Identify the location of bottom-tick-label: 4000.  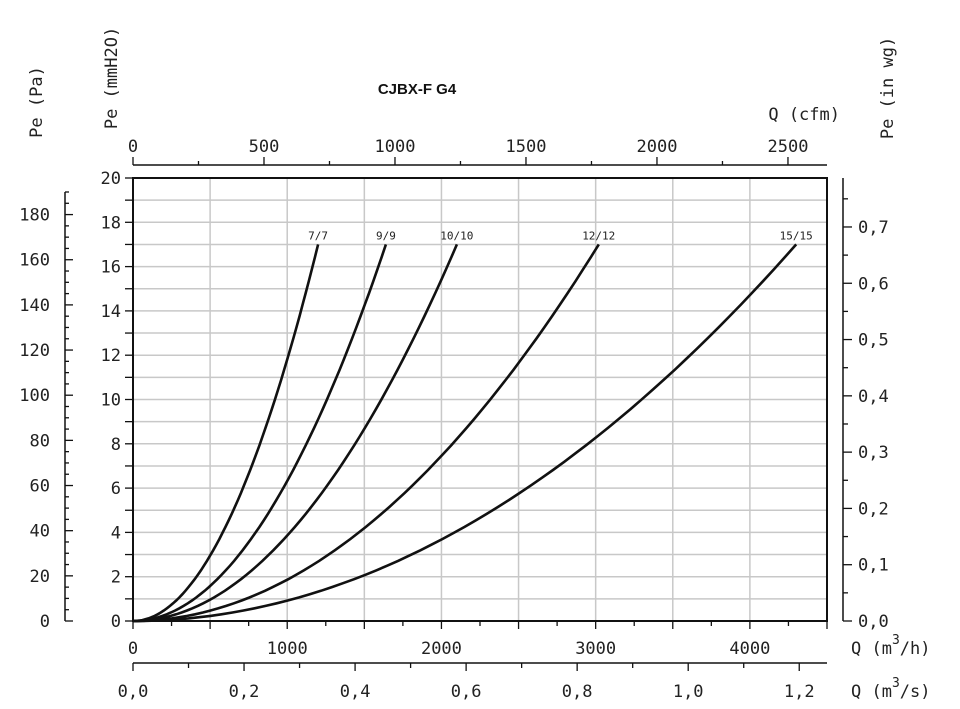
(749, 649).